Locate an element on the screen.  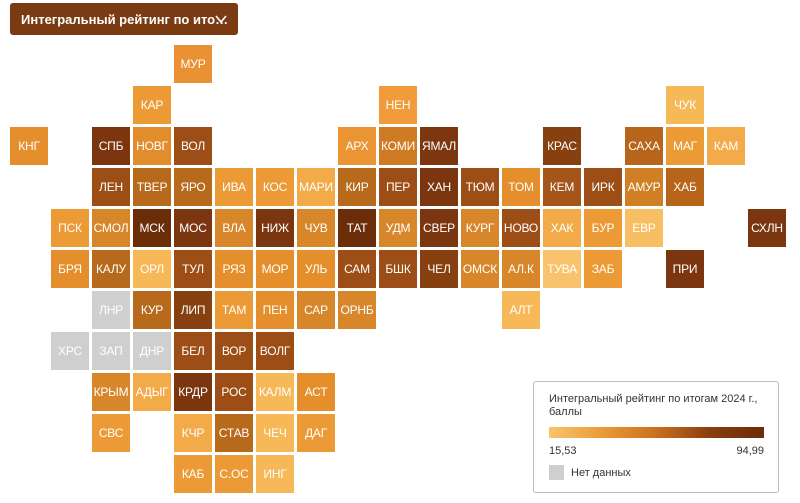
region-tile-55: ЧЕЛ is located at coordinates (439, 269).